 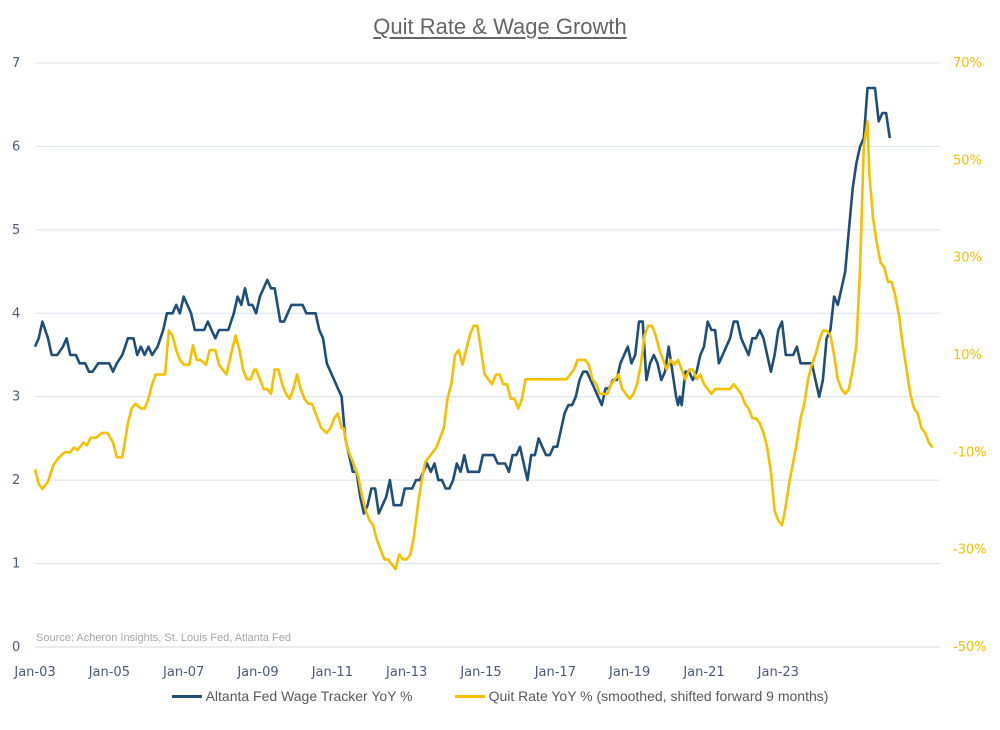 What do you see at coordinates (186, 696) in the screenshot?
I see `legend-swatch-wage` at bounding box center [186, 696].